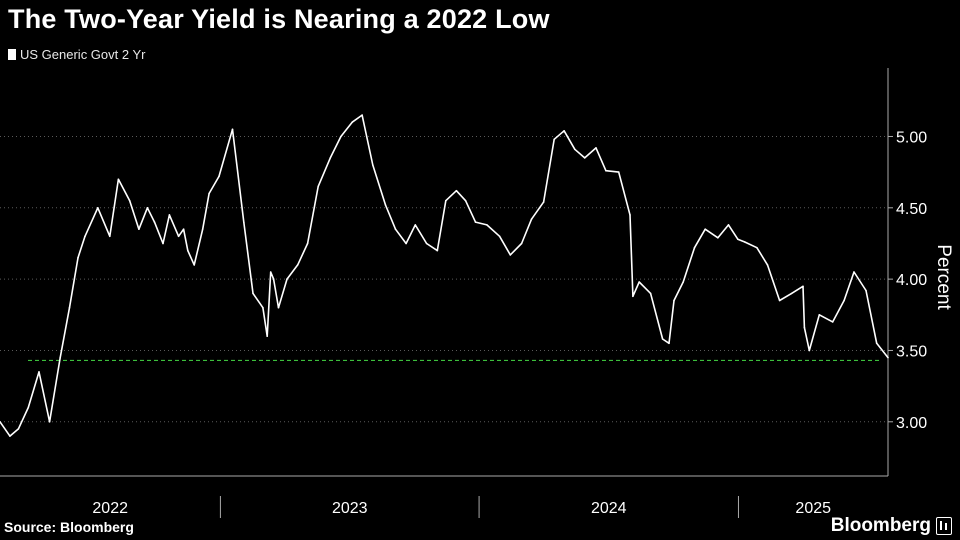  I want to click on legend-swatch, so click(12, 54).